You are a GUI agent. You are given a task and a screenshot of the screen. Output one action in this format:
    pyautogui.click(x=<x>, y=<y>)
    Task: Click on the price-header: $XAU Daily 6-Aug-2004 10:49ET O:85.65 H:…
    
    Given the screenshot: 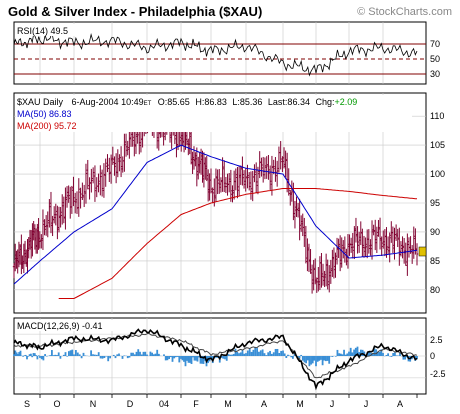 What is the action you would take?
    pyautogui.click(x=187, y=102)
    